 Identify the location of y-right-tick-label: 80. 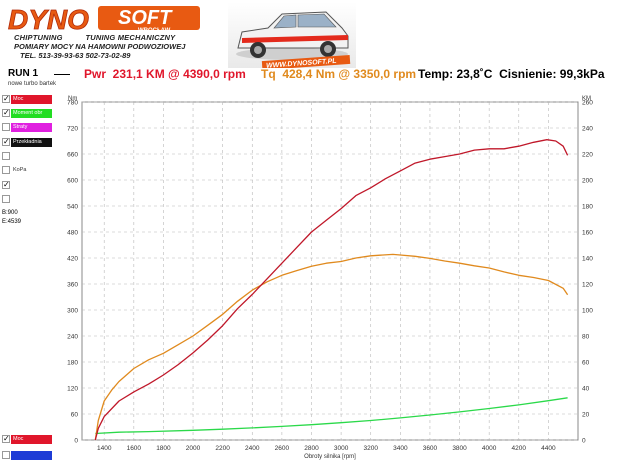
(586, 337).